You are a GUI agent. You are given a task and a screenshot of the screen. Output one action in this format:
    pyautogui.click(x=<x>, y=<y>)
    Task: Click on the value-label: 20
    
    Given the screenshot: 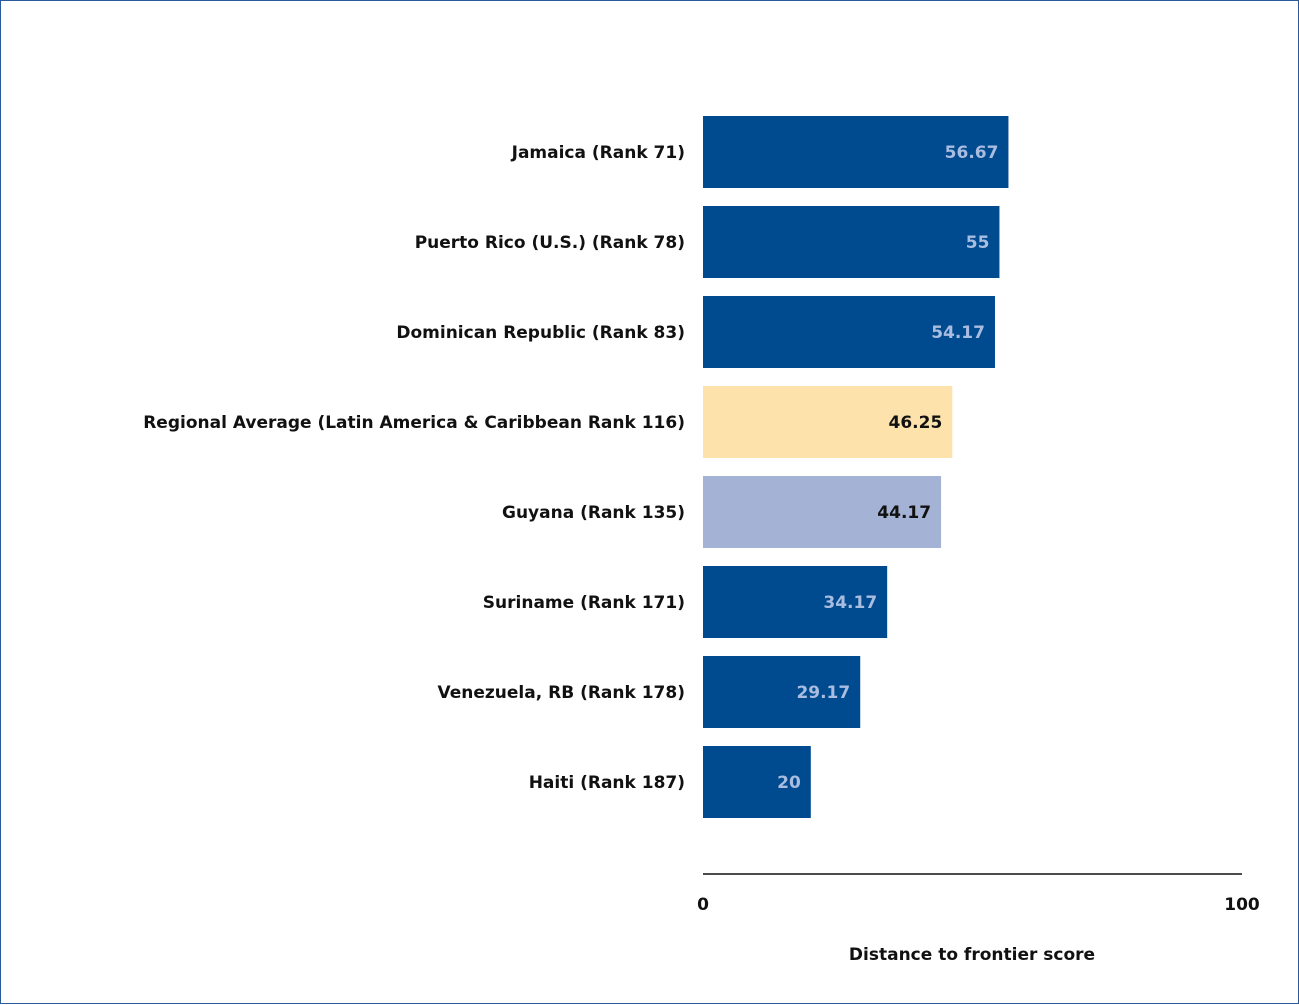 What is the action you would take?
    pyautogui.click(x=789, y=783)
    